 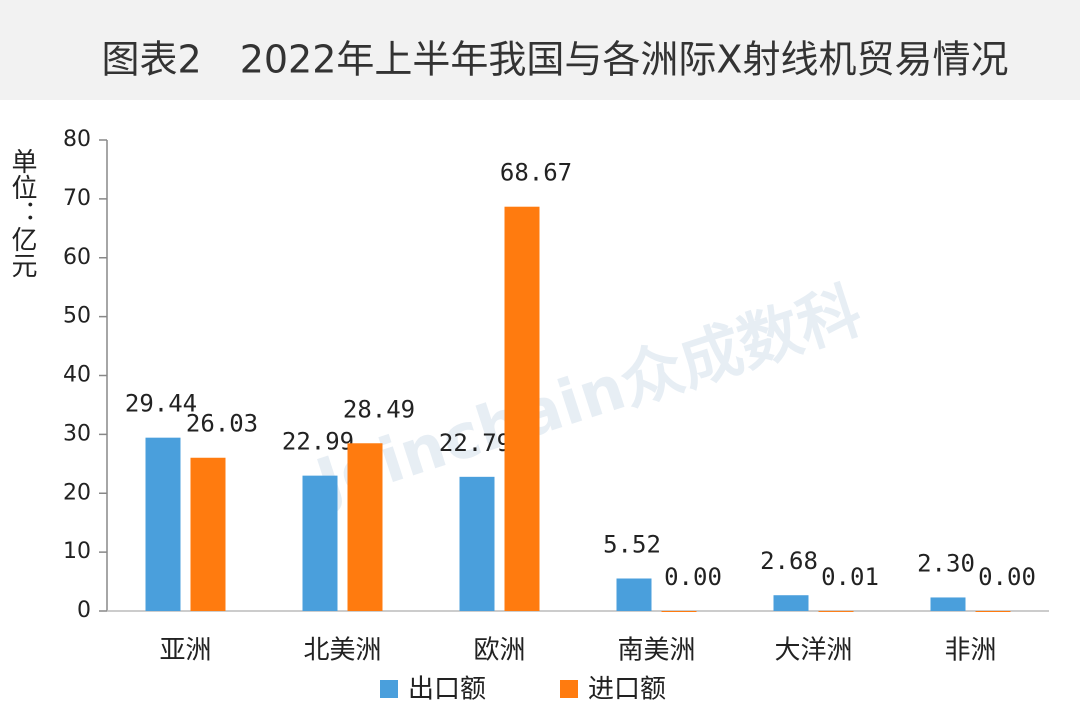 What do you see at coordinates (499, 651) in the screenshot?
I see `x-tick-label: 欧洲` at bounding box center [499, 651].